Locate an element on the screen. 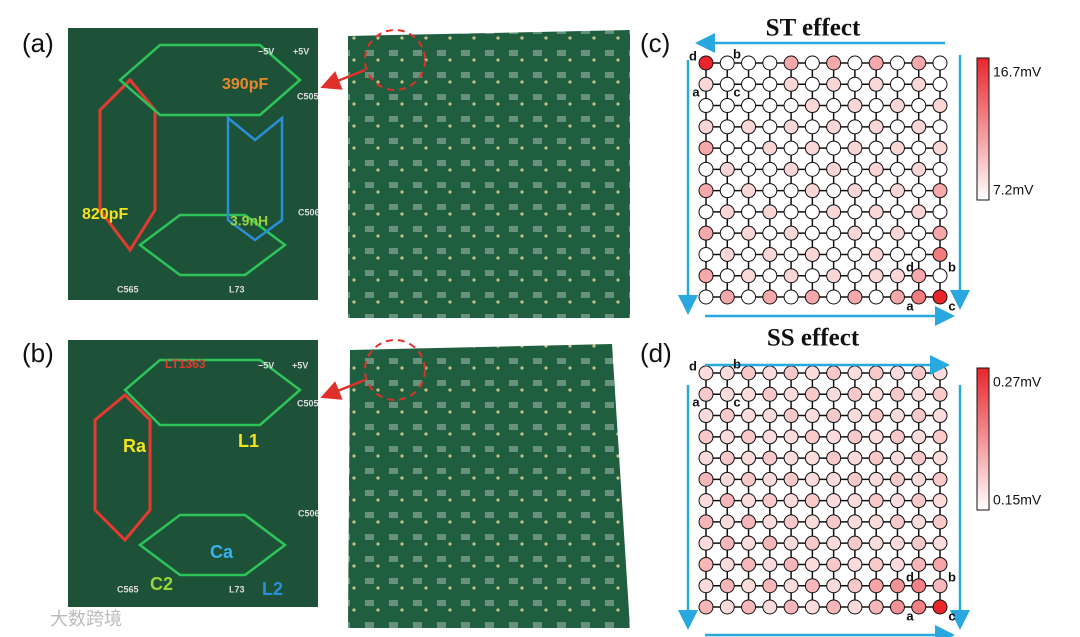 This screenshot has width=1080, height=637. colorbar-label: 0.15mV is located at coordinates (1017, 500).